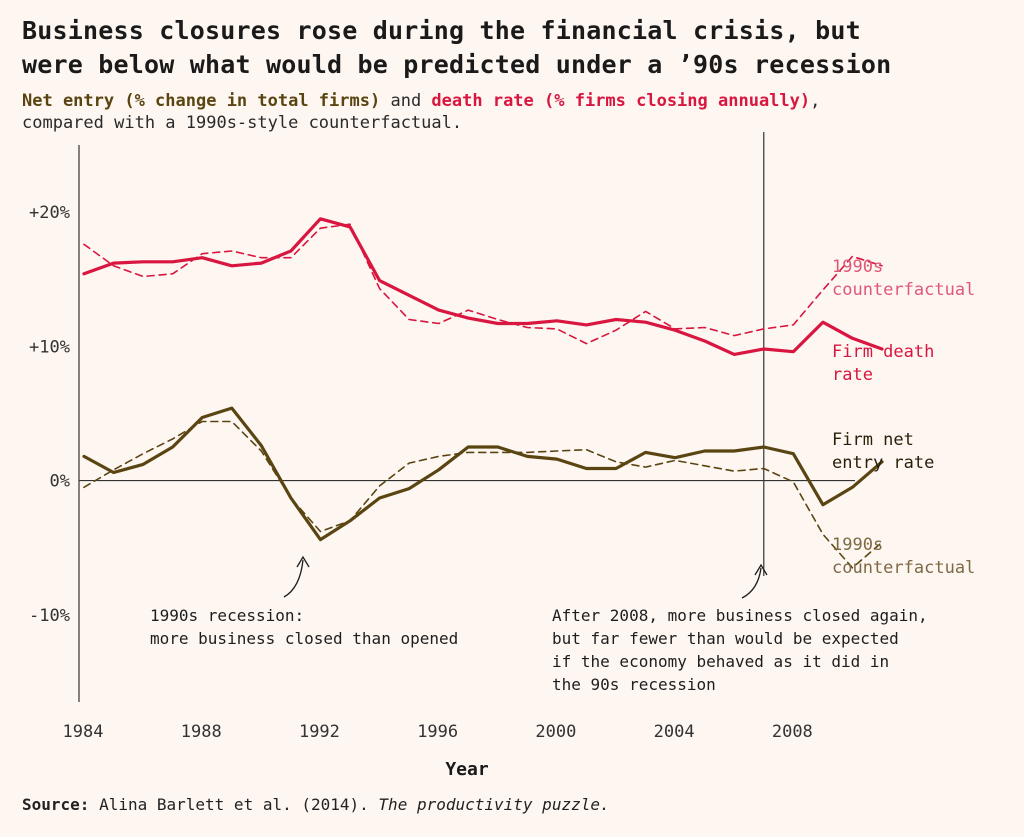 The image size is (1024, 837). Describe the element at coordinates (49, 347) in the screenshot. I see `y-tick-label: +10%` at that location.